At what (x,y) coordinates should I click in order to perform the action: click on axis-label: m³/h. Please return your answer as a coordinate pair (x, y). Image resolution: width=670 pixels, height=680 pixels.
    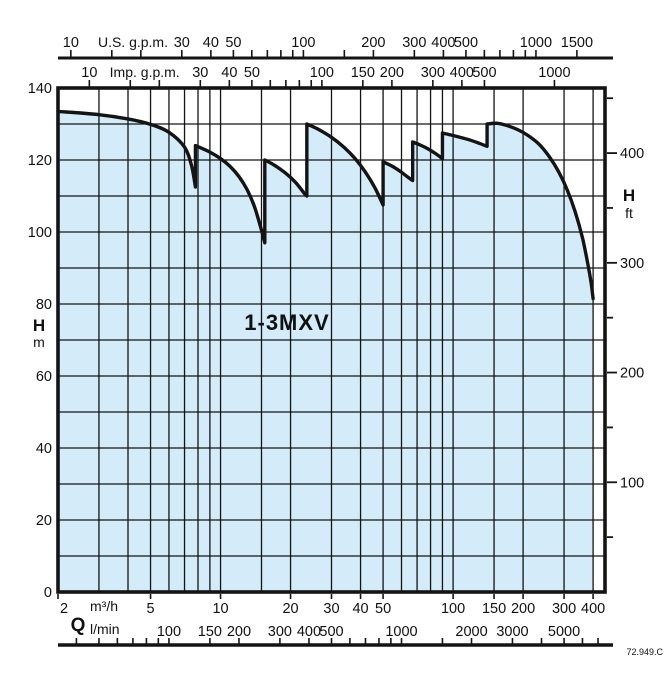
    Looking at the image, I should click on (104, 606).